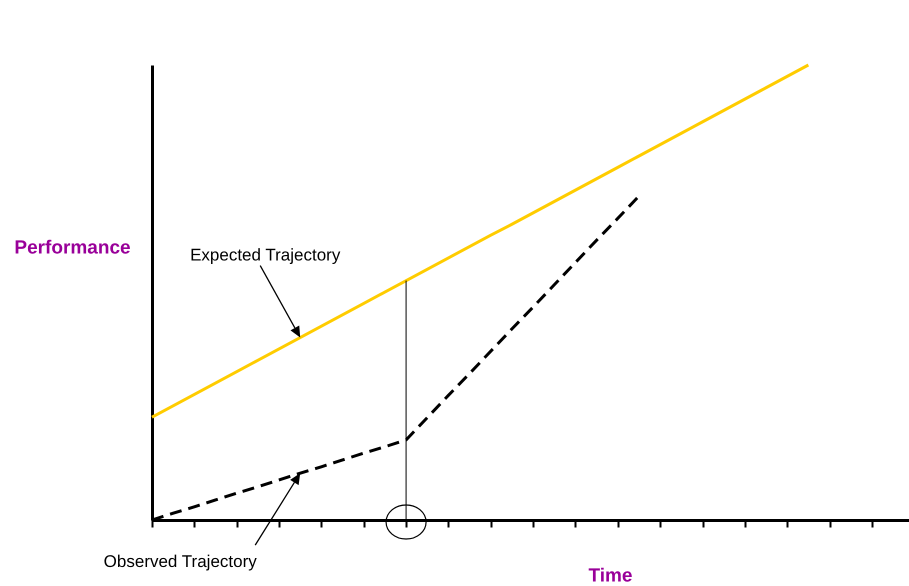 The height and width of the screenshot is (586, 909). I want to click on y-axis-title: Performance, so click(72, 248).